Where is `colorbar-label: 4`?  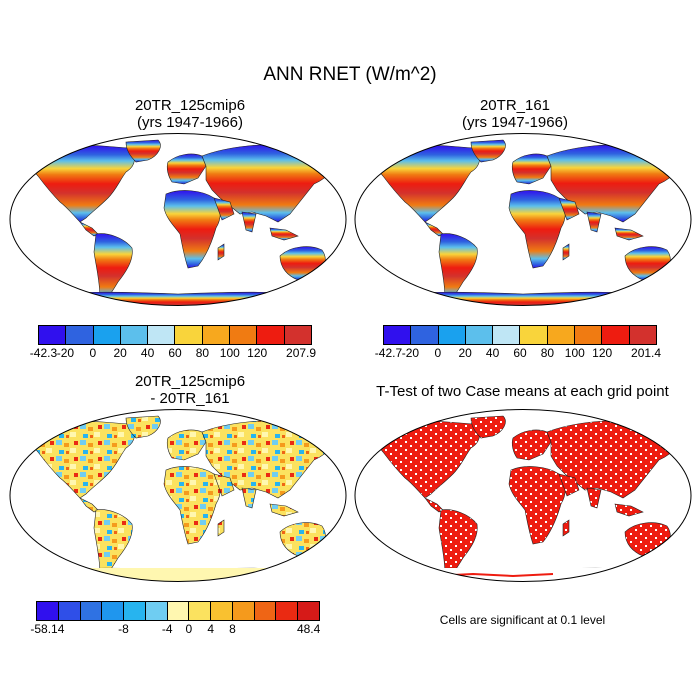 colorbar-label: 4 is located at coordinates (210, 629).